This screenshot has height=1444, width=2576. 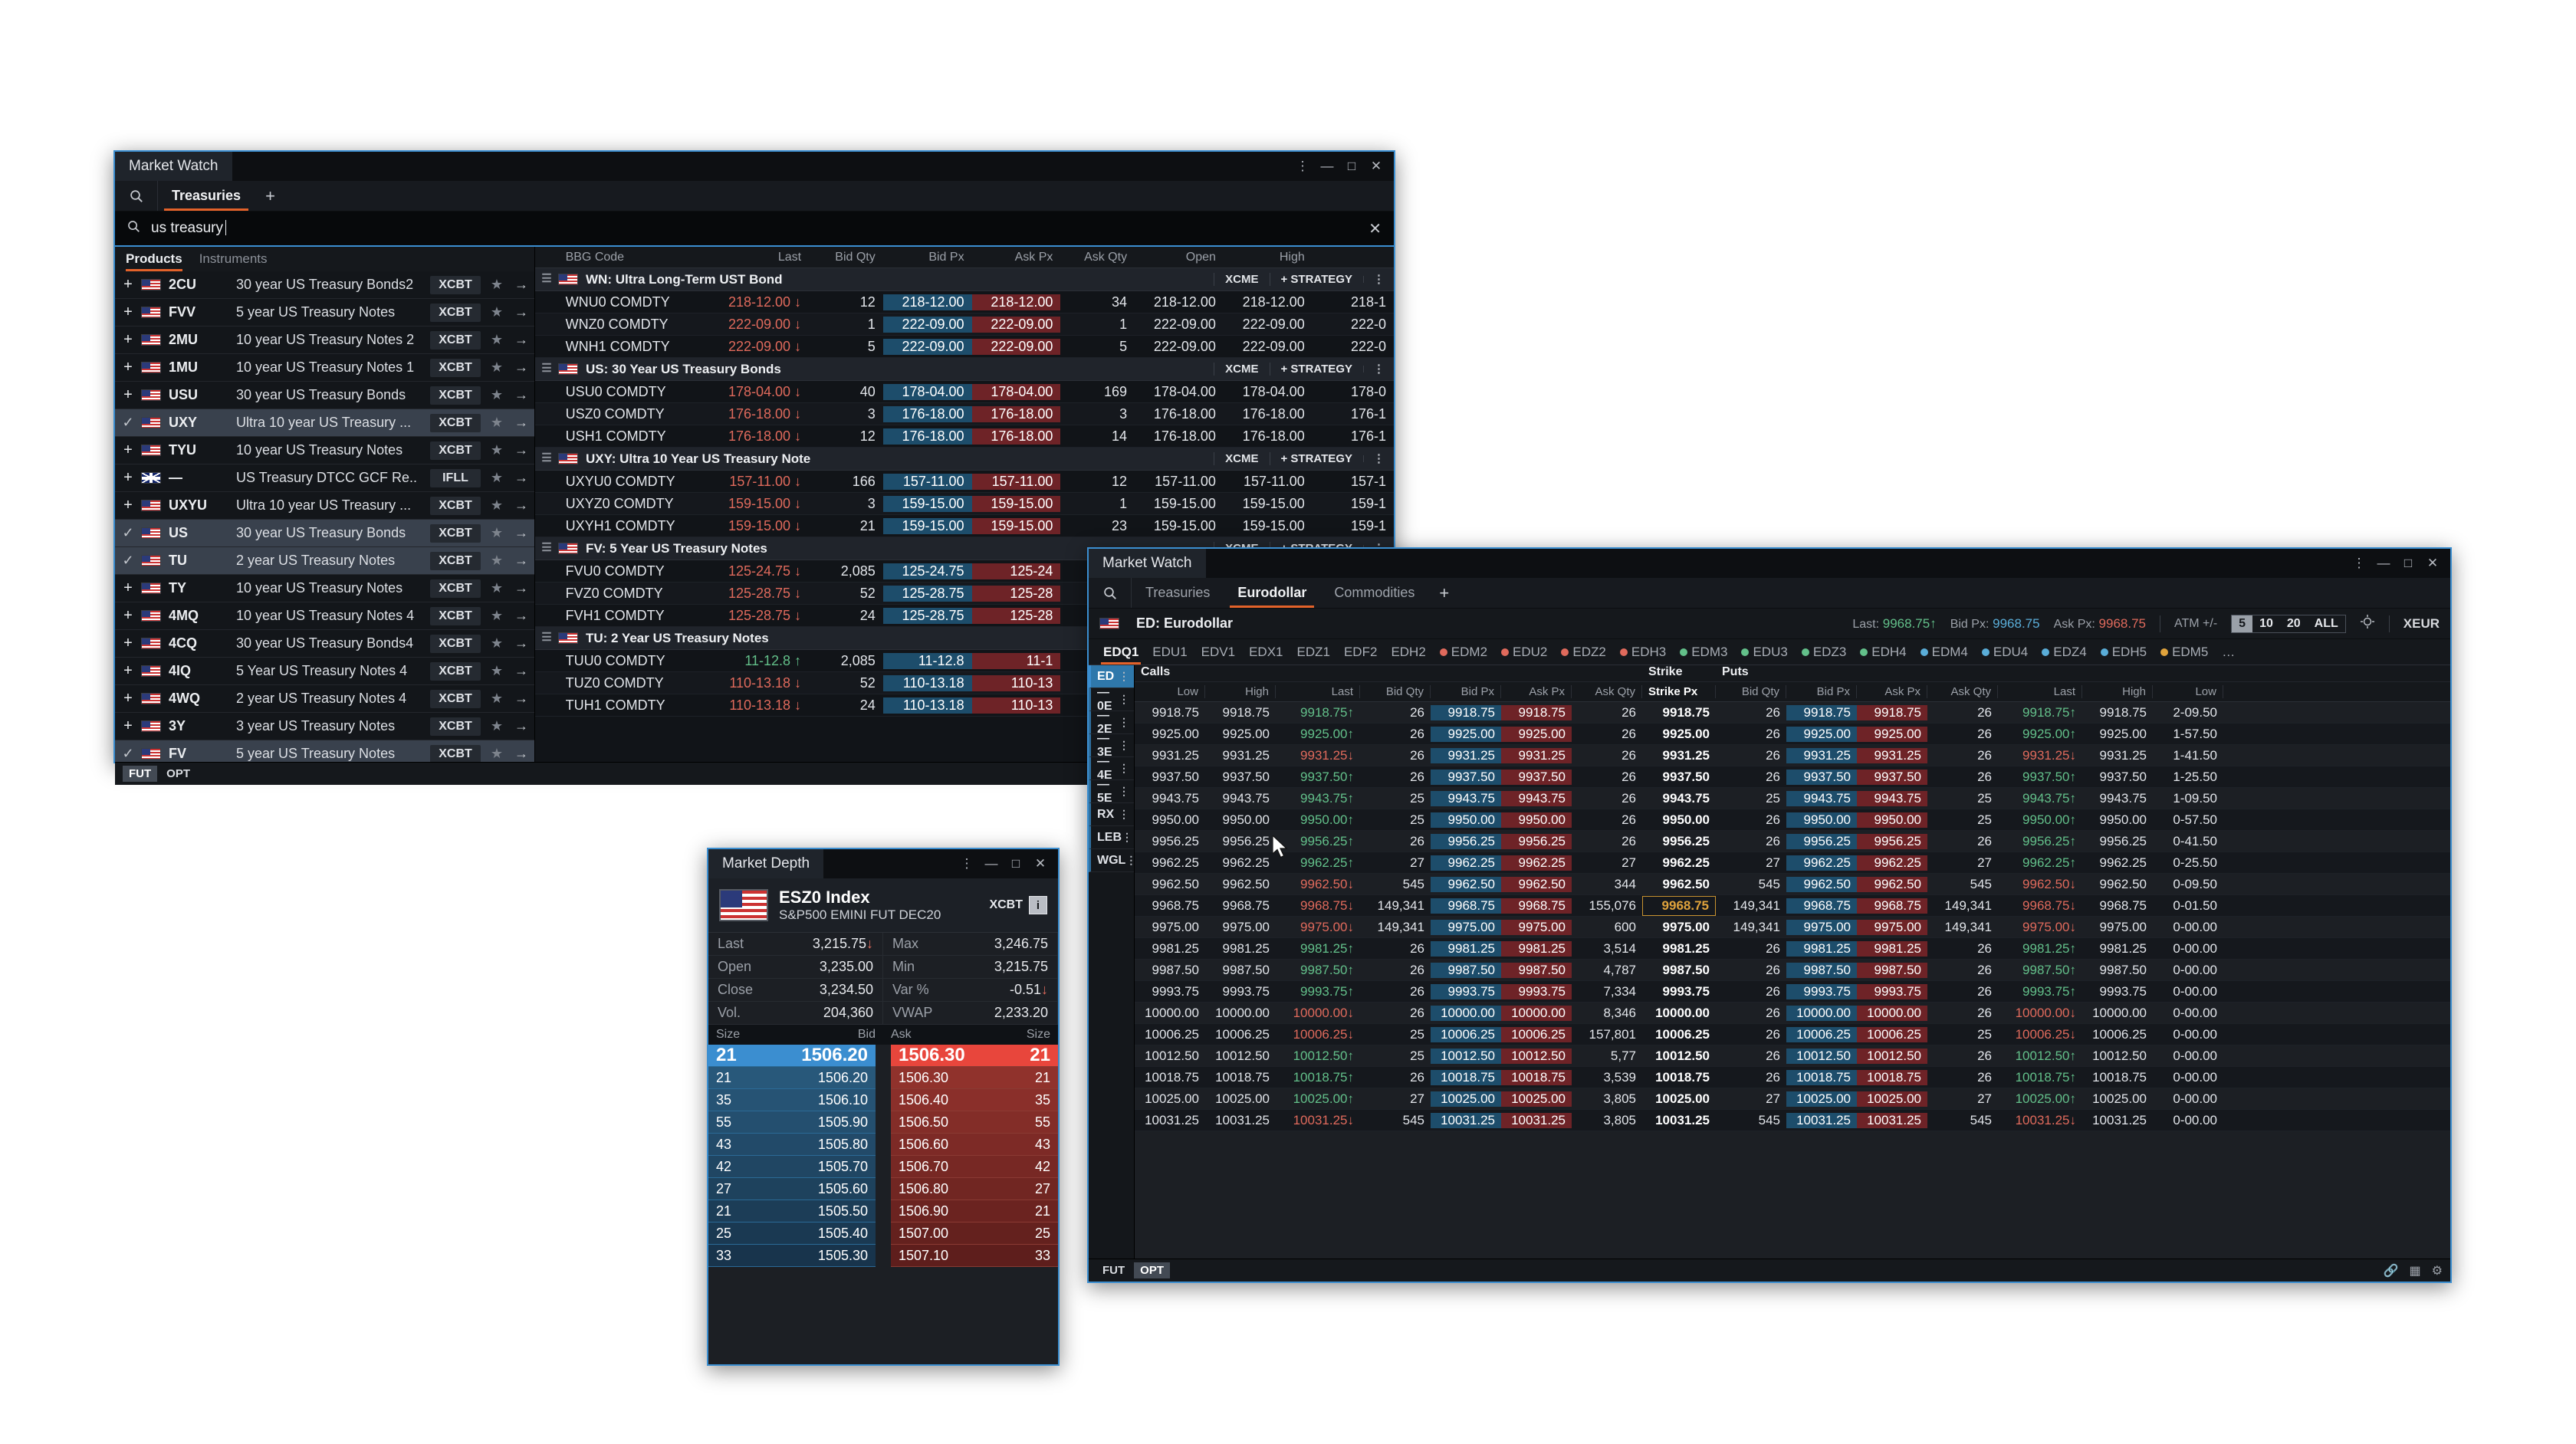 What do you see at coordinates (1892, 1099) in the screenshot?
I see `put-ask-px: 10025.00` at bounding box center [1892, 1099].